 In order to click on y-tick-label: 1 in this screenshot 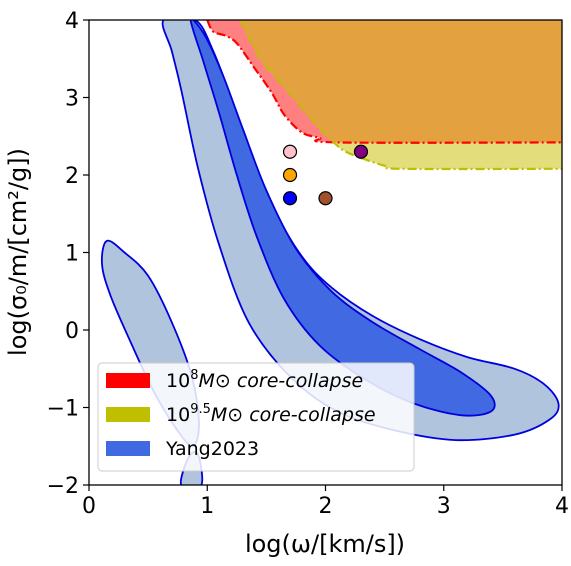, I will do `click(72, 254)`.